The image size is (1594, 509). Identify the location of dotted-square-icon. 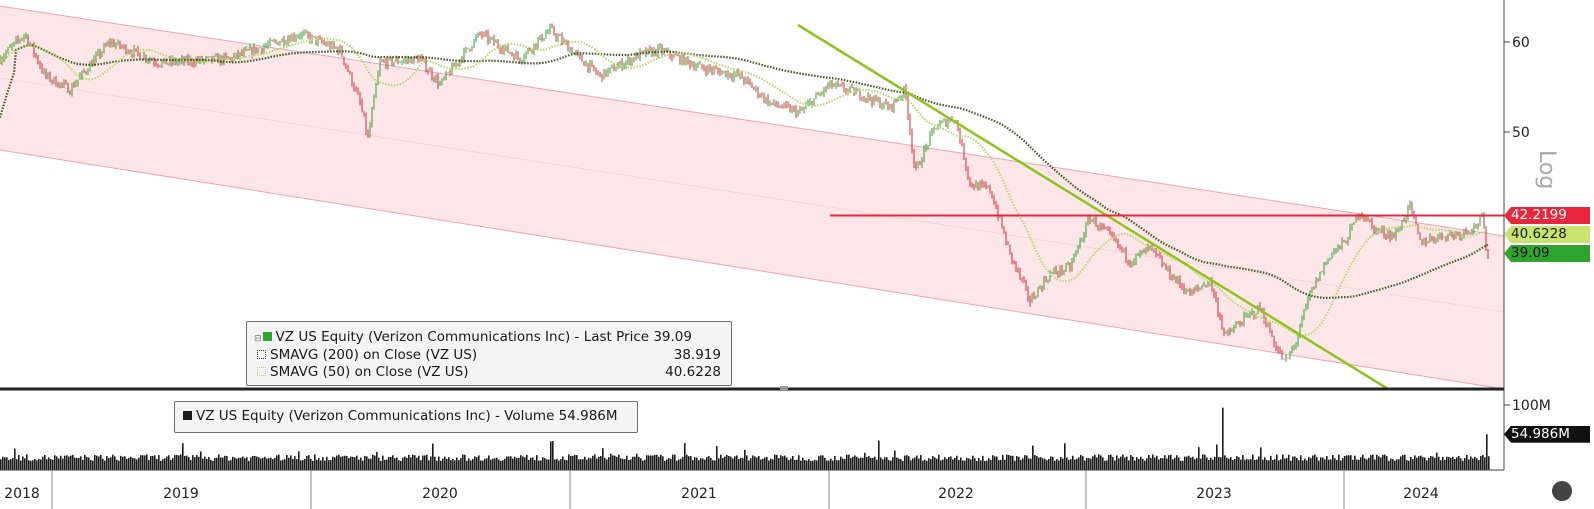
(261, 371).